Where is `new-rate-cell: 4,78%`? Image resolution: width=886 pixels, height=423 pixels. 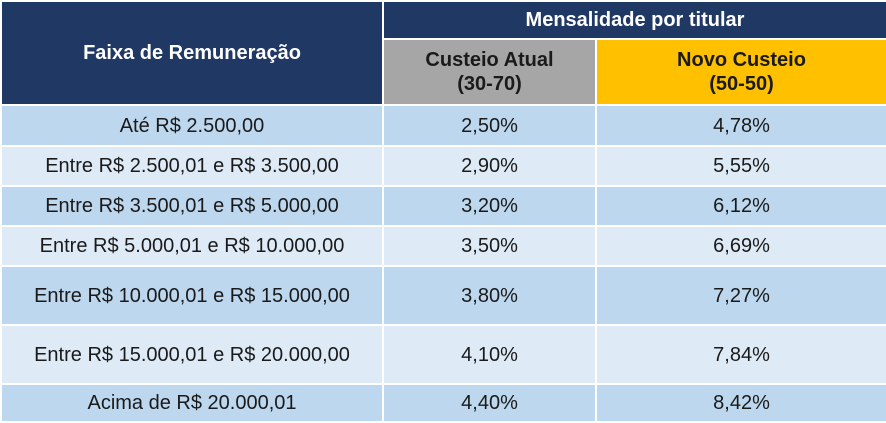
new-rate-cell: 4,78% is located at coordinates (740, 125).